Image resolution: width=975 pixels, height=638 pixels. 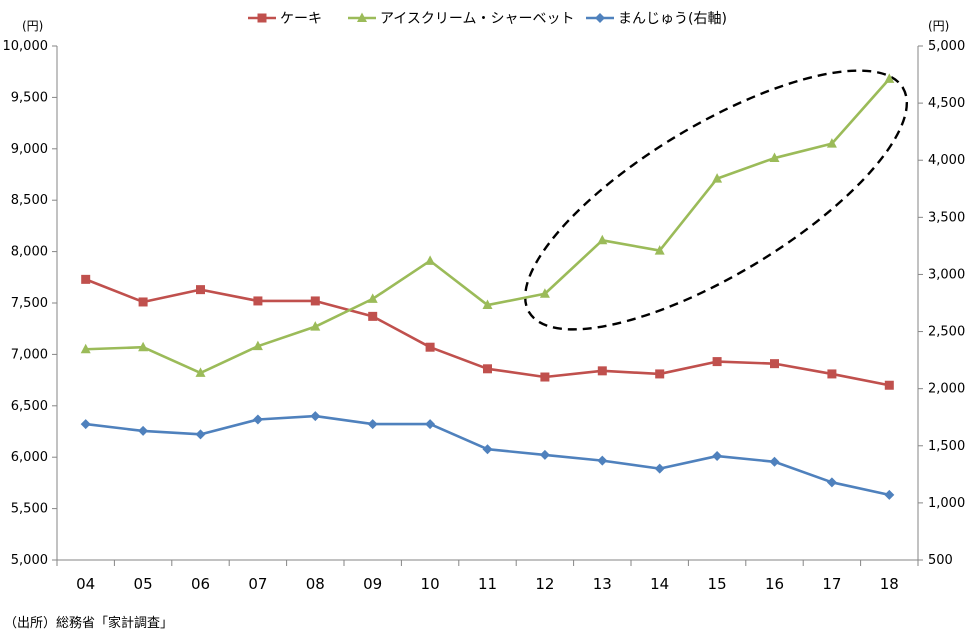 I want to click on x-tick-label: 11, so click(x=487, y=584).